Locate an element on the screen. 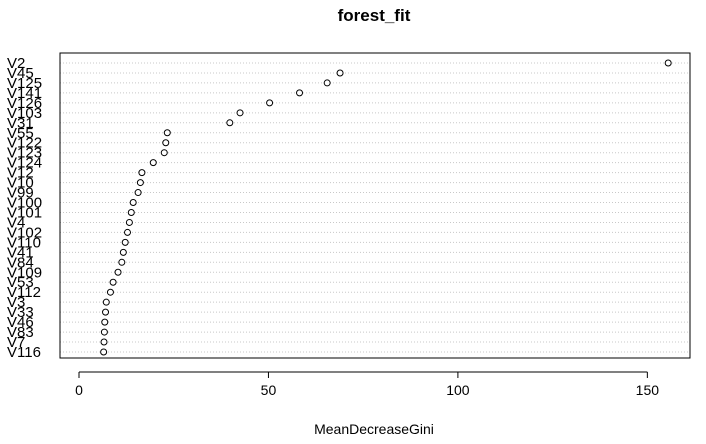  y-tick-label: V41 is located at coordinates (20, 252).